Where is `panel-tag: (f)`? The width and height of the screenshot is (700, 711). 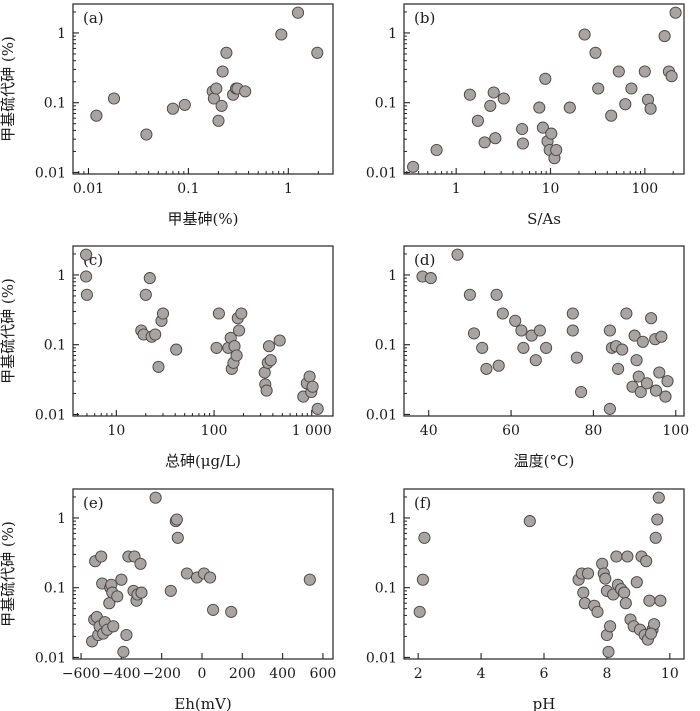
panel-tag: (f) is located at coordinates (422, 503).